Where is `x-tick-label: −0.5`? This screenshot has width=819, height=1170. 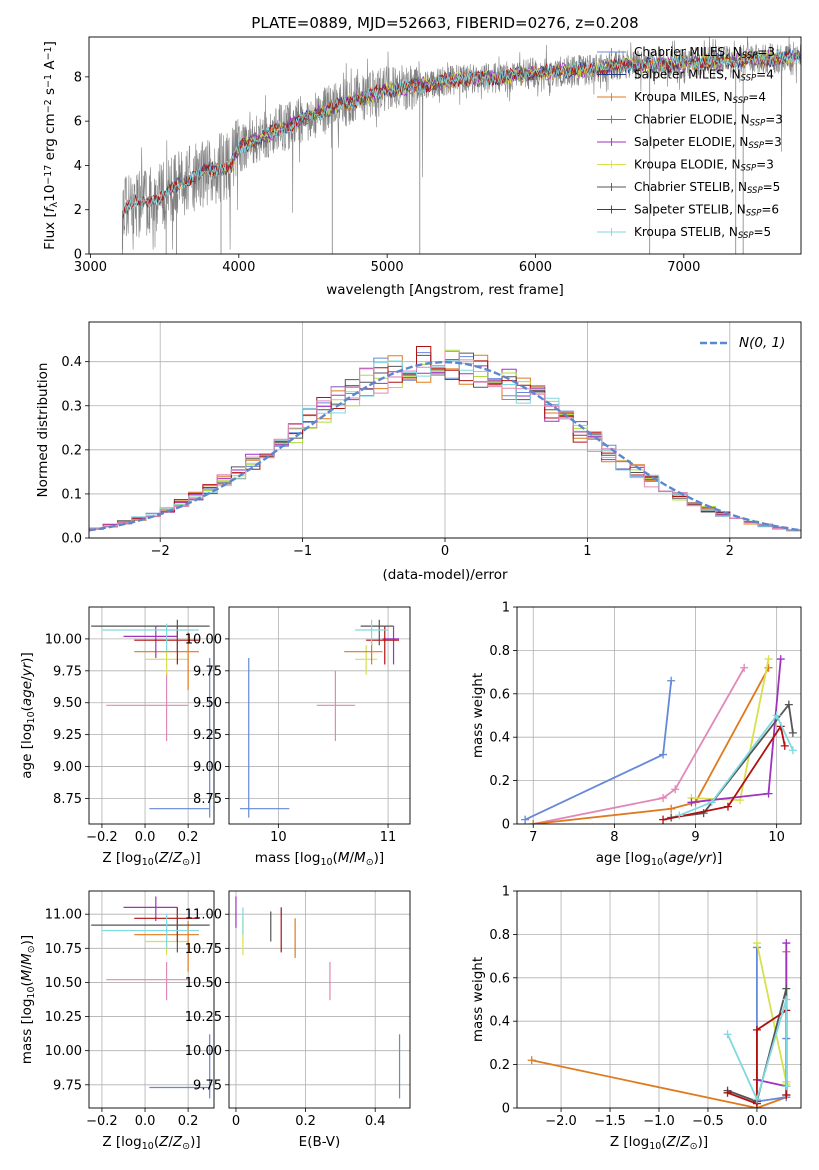 x-tick-label: −0.5 is located at coordinates (708, 1121).